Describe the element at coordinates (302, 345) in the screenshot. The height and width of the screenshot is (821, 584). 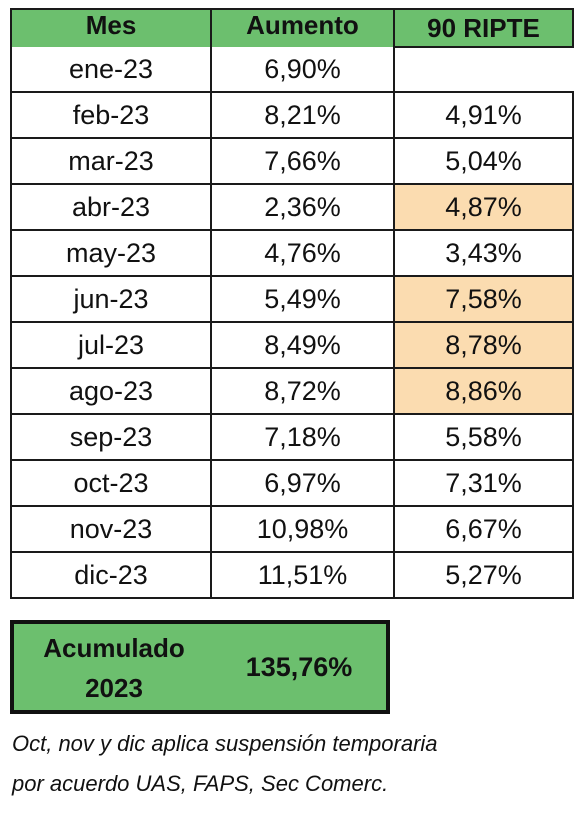
I see `cell-aumento: 8,49%` at that location.